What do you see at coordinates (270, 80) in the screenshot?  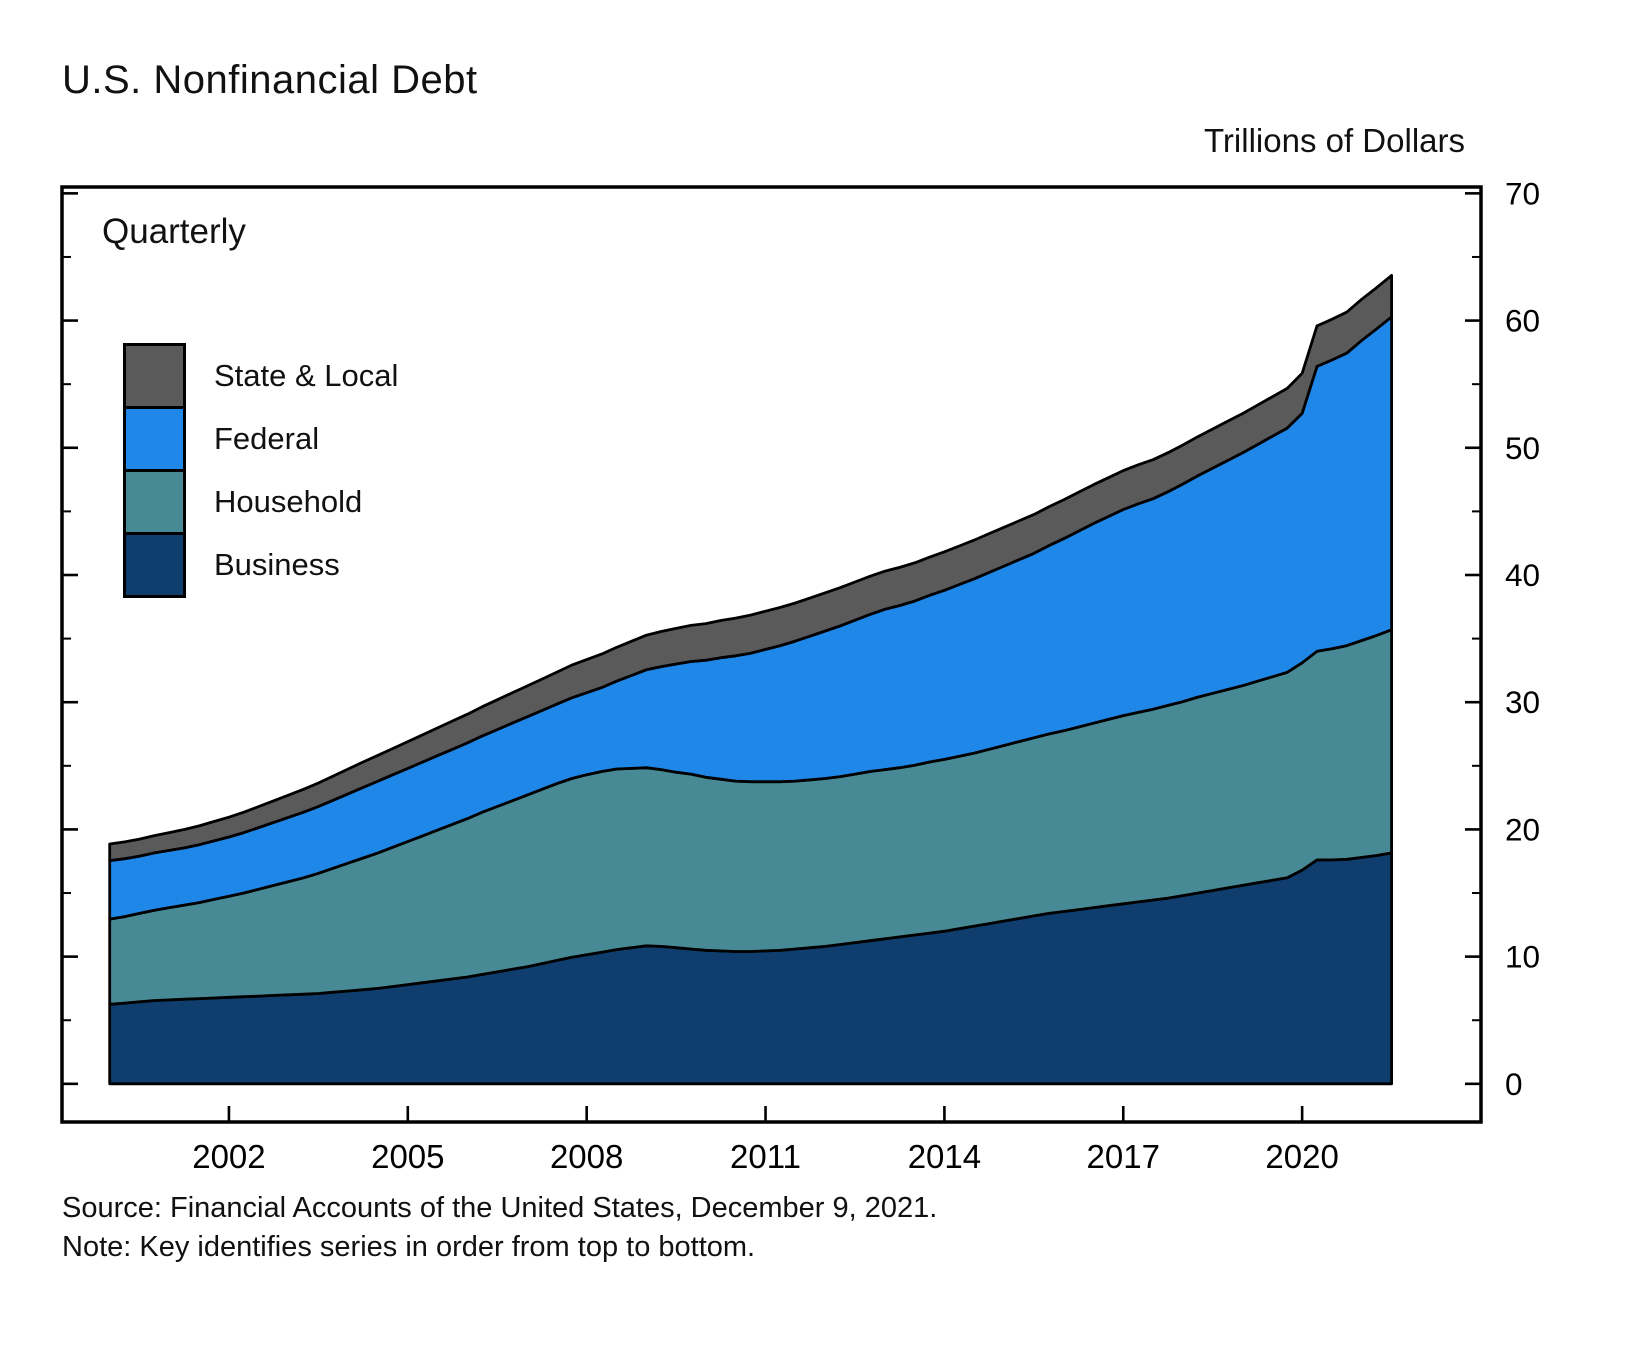 I see `chart-title: U.S. Nonfinancial Debt` at bounding box center [270, 80].